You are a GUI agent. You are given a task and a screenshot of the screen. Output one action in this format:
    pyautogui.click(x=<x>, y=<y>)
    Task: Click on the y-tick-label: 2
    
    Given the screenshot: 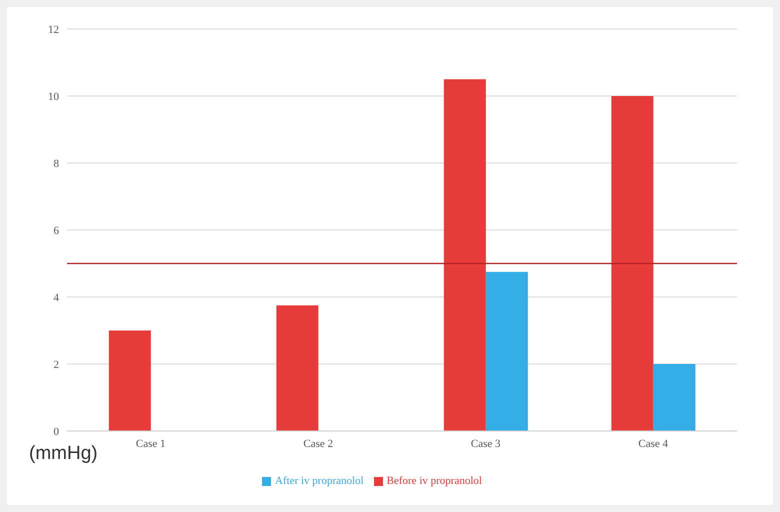 What is the action you would take?
    pyautogui.click(x=56, y=364)
    